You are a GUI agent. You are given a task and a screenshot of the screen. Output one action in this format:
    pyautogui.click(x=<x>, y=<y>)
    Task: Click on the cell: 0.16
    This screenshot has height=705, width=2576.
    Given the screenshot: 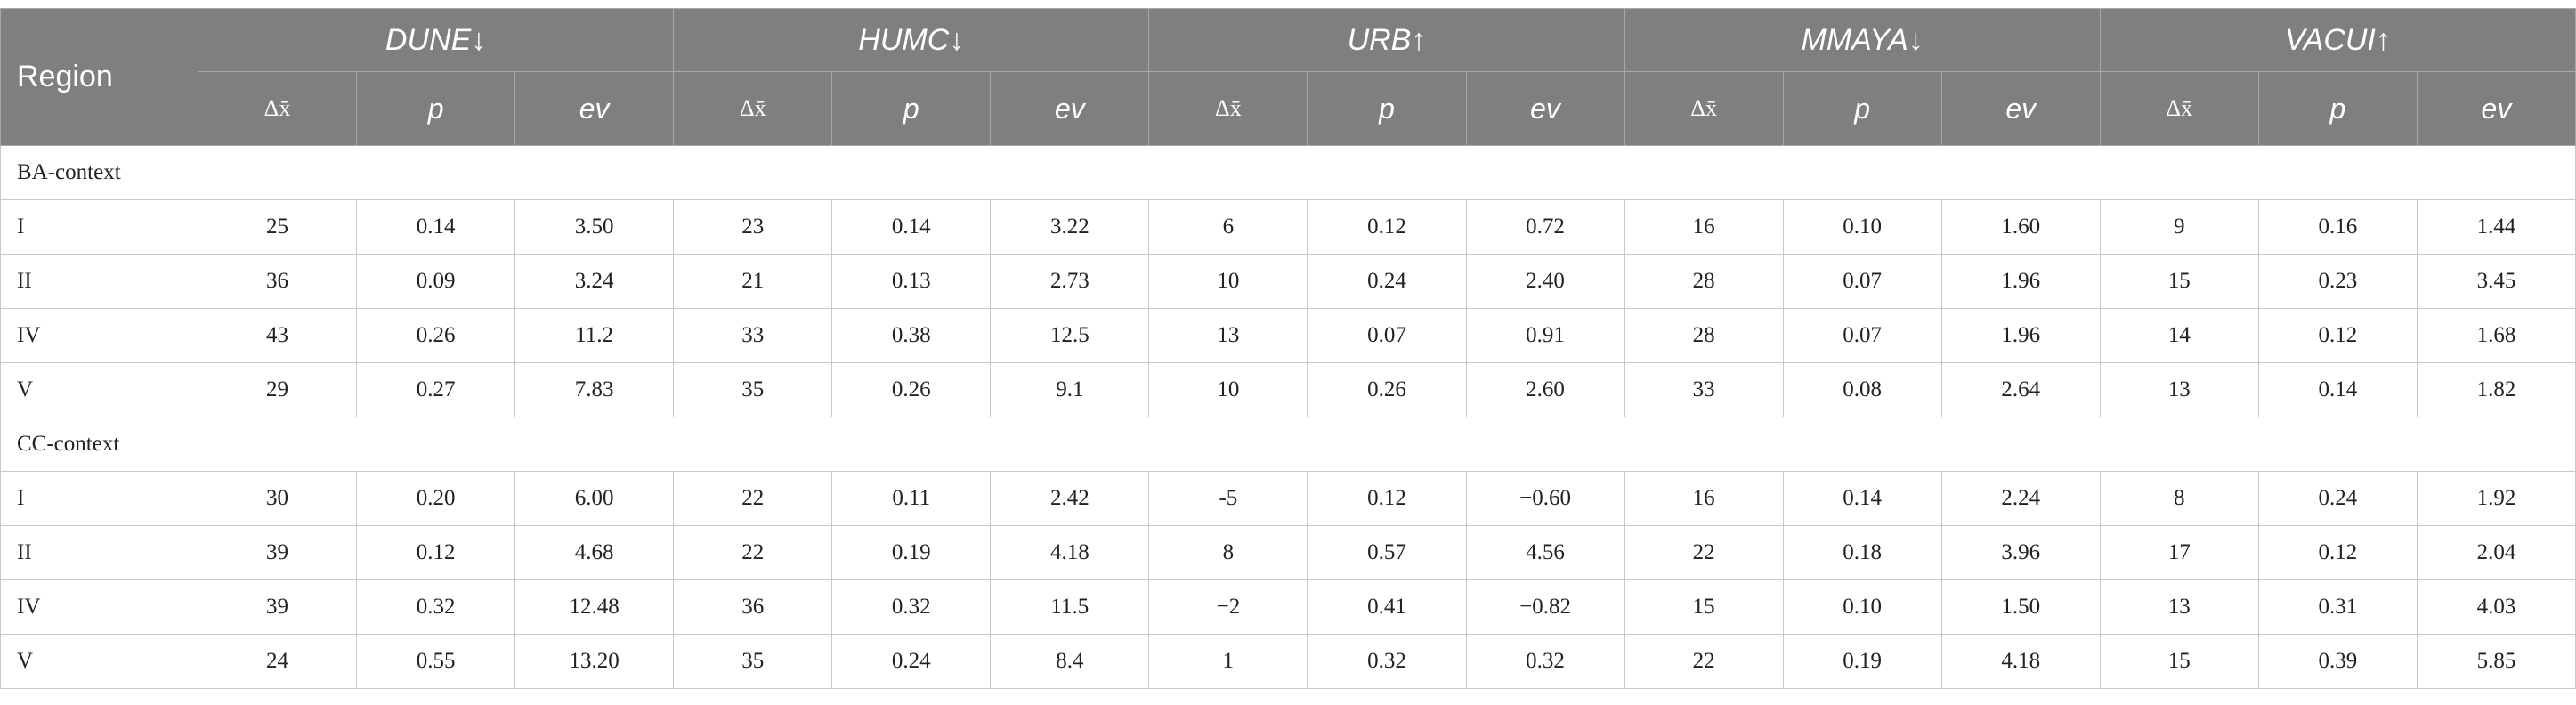 What is the action you would take?
    pyautogui.click(x=2337, y=227)
    